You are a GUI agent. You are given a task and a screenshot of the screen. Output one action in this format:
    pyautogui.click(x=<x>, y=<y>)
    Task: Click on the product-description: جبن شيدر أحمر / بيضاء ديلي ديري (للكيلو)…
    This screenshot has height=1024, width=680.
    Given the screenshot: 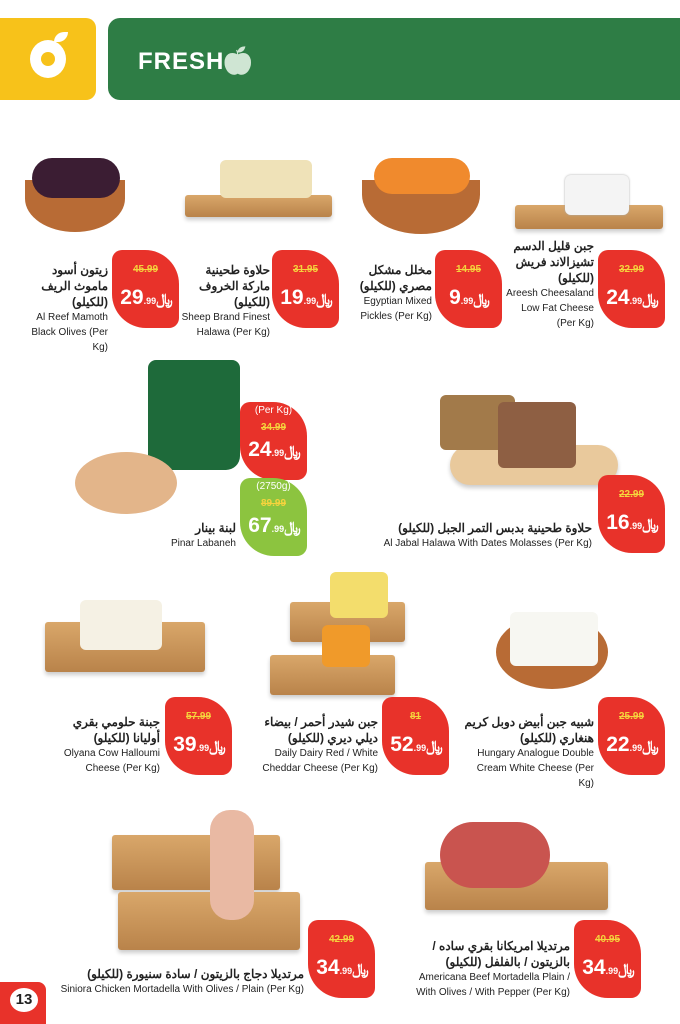 What is the action you would take?
    pyautogui.click(x=319, y=745)
    